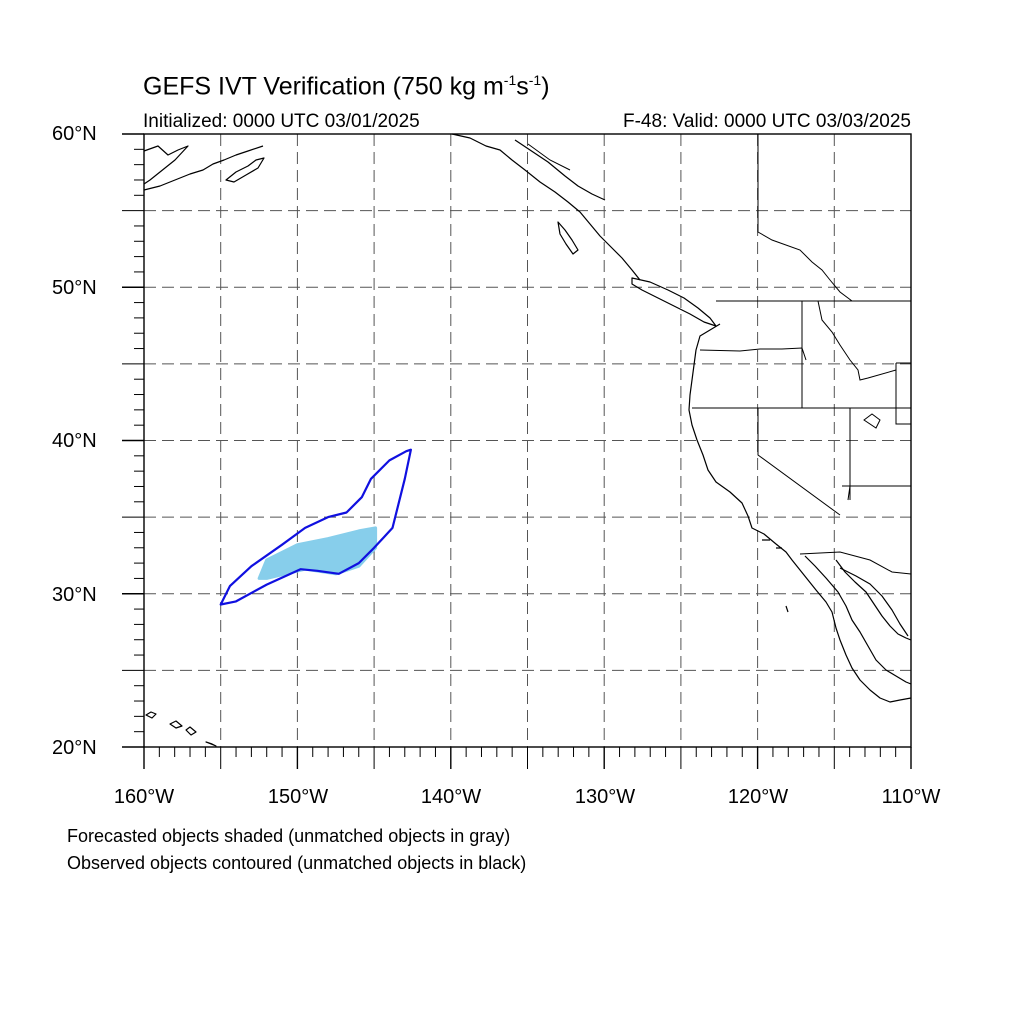 The width and height of the screenshot is (1024, 1024). What do you see at coordinates (911, 797) in the screenshot?
I see `lon-label-110w: 110°W` at bounding box center [911, 797].